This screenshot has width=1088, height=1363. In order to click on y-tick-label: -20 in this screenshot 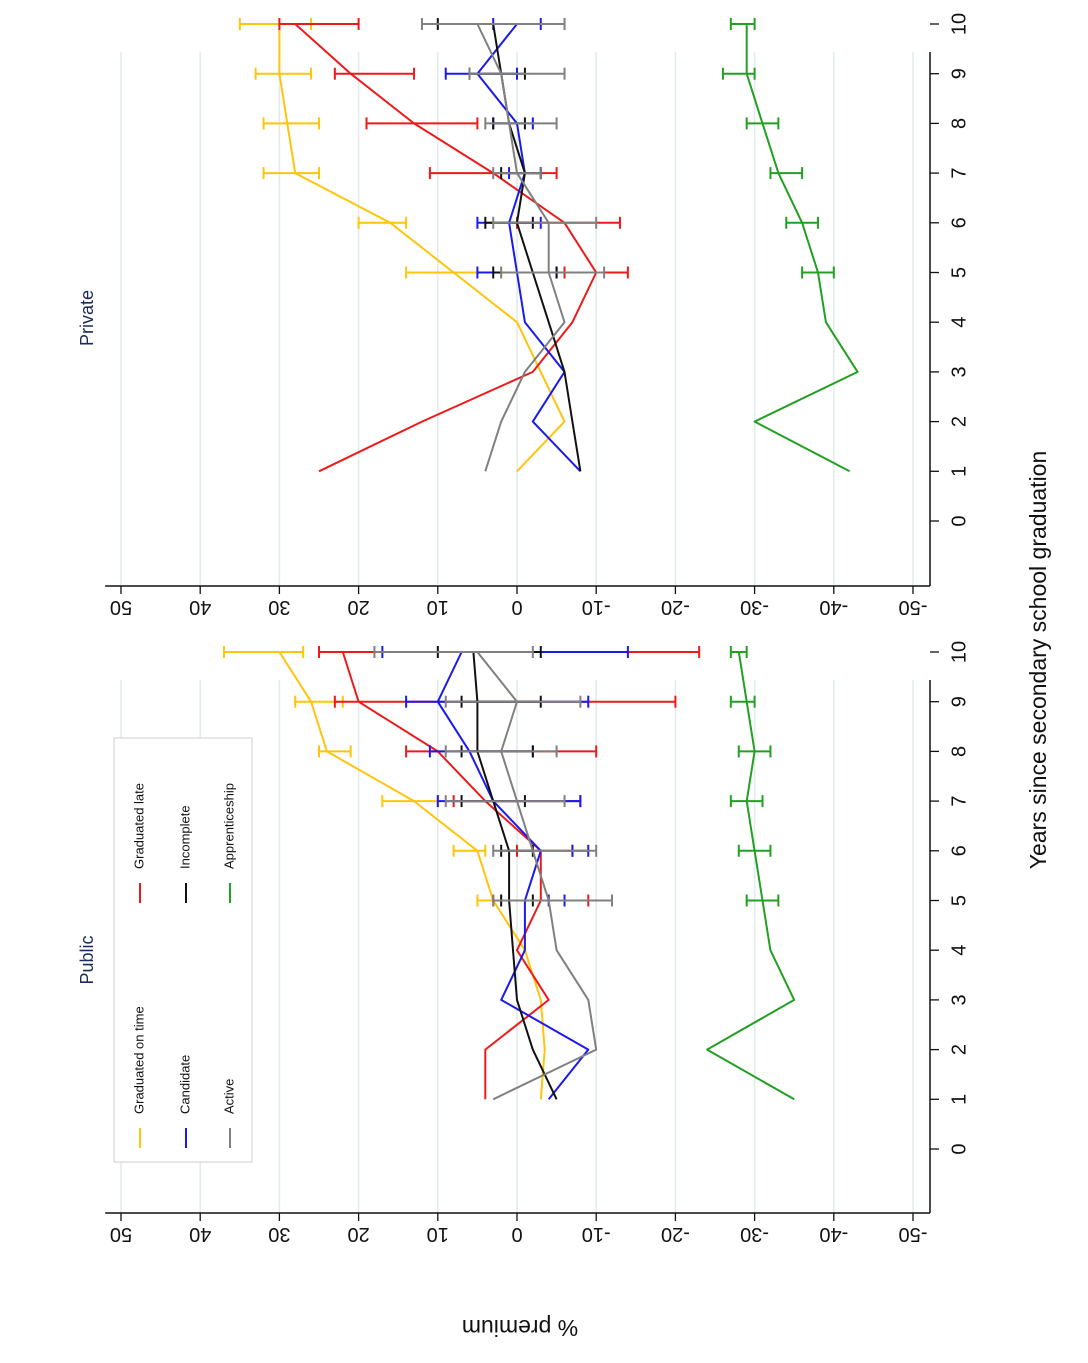, I will do `click(675, 607)`.